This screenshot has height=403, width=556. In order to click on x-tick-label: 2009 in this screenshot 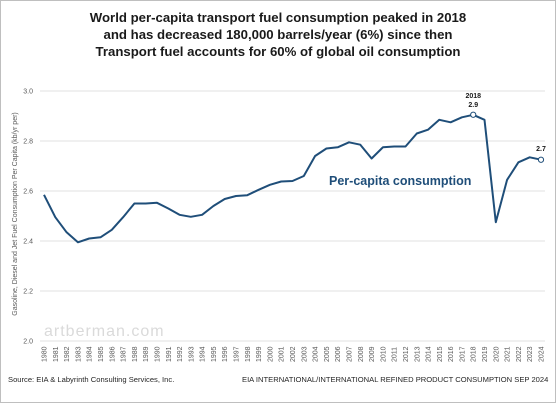, I will do `click(372, 354)`.